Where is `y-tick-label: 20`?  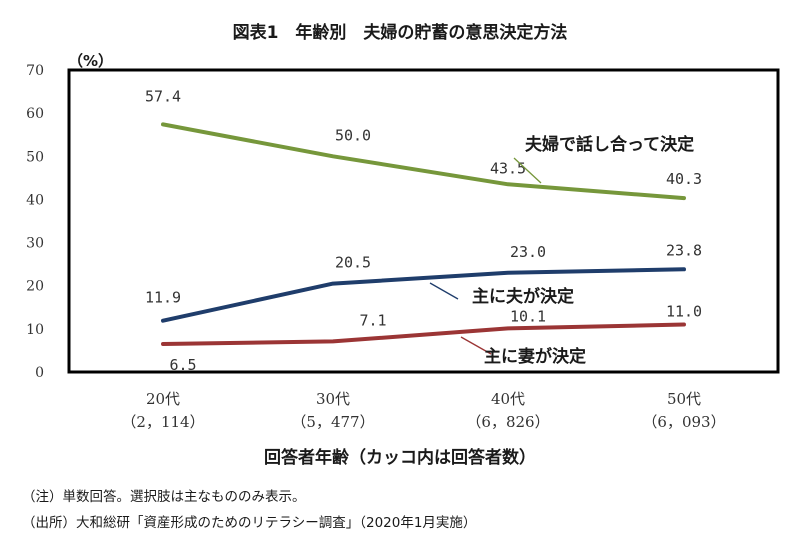 y-tick-label: 20 is located at coordinates (35, 287).